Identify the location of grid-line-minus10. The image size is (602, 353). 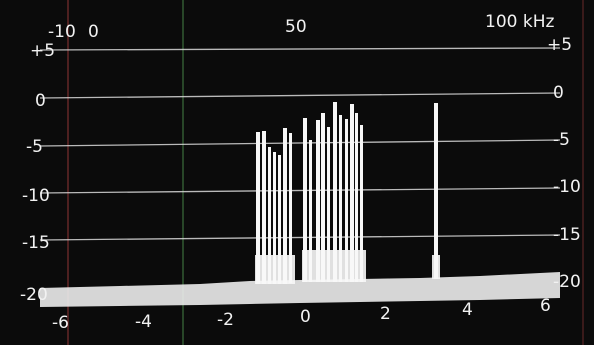
(300, 190).